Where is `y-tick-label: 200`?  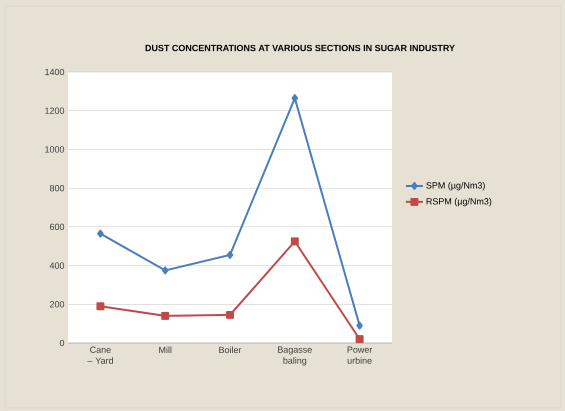
y-tick-label: 200 is located at coordinates (57, 304).